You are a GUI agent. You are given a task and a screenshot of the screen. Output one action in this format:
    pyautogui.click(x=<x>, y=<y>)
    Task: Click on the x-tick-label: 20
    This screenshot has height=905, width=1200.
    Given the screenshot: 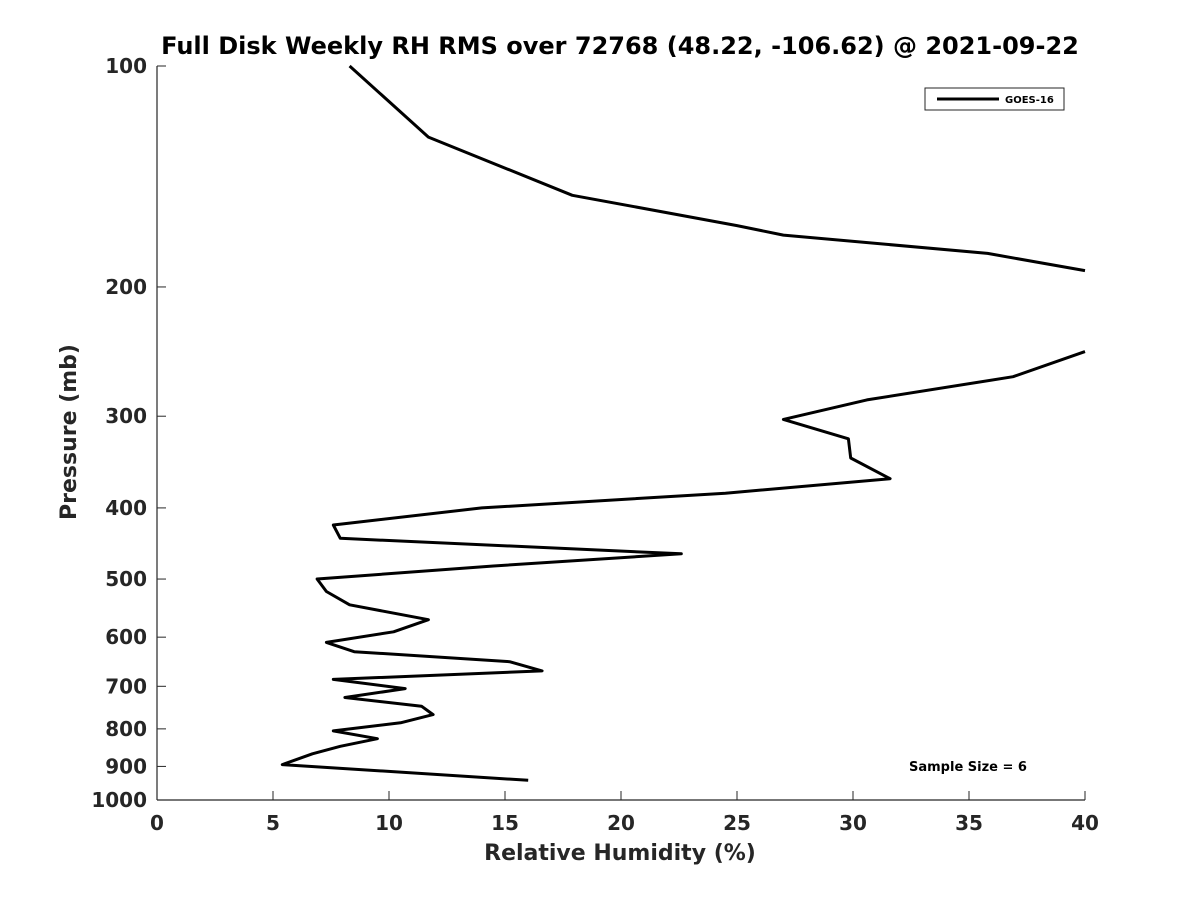 What is the action you would take?
    pyautogui.click(x=621, y=823)
    